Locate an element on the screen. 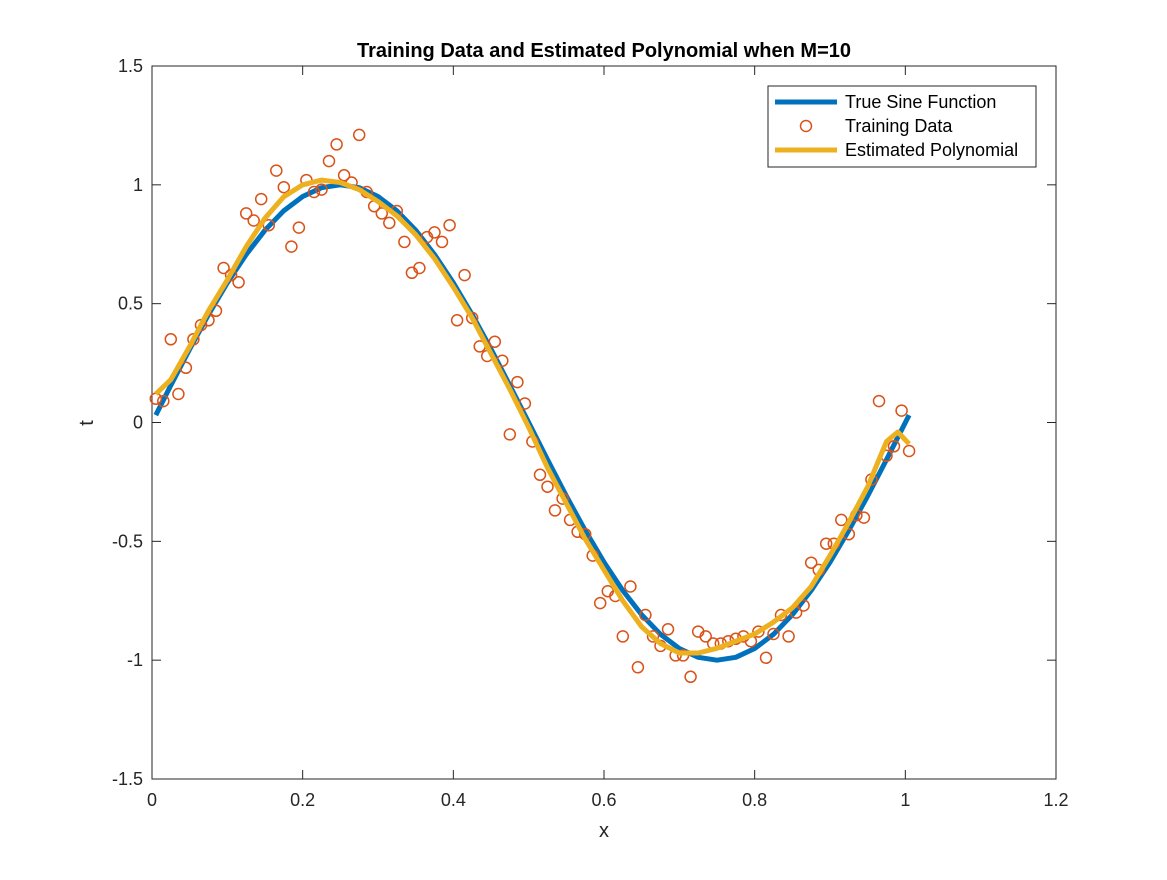  x-tick-label: 1.2 is located at coordinates (1055, 800).